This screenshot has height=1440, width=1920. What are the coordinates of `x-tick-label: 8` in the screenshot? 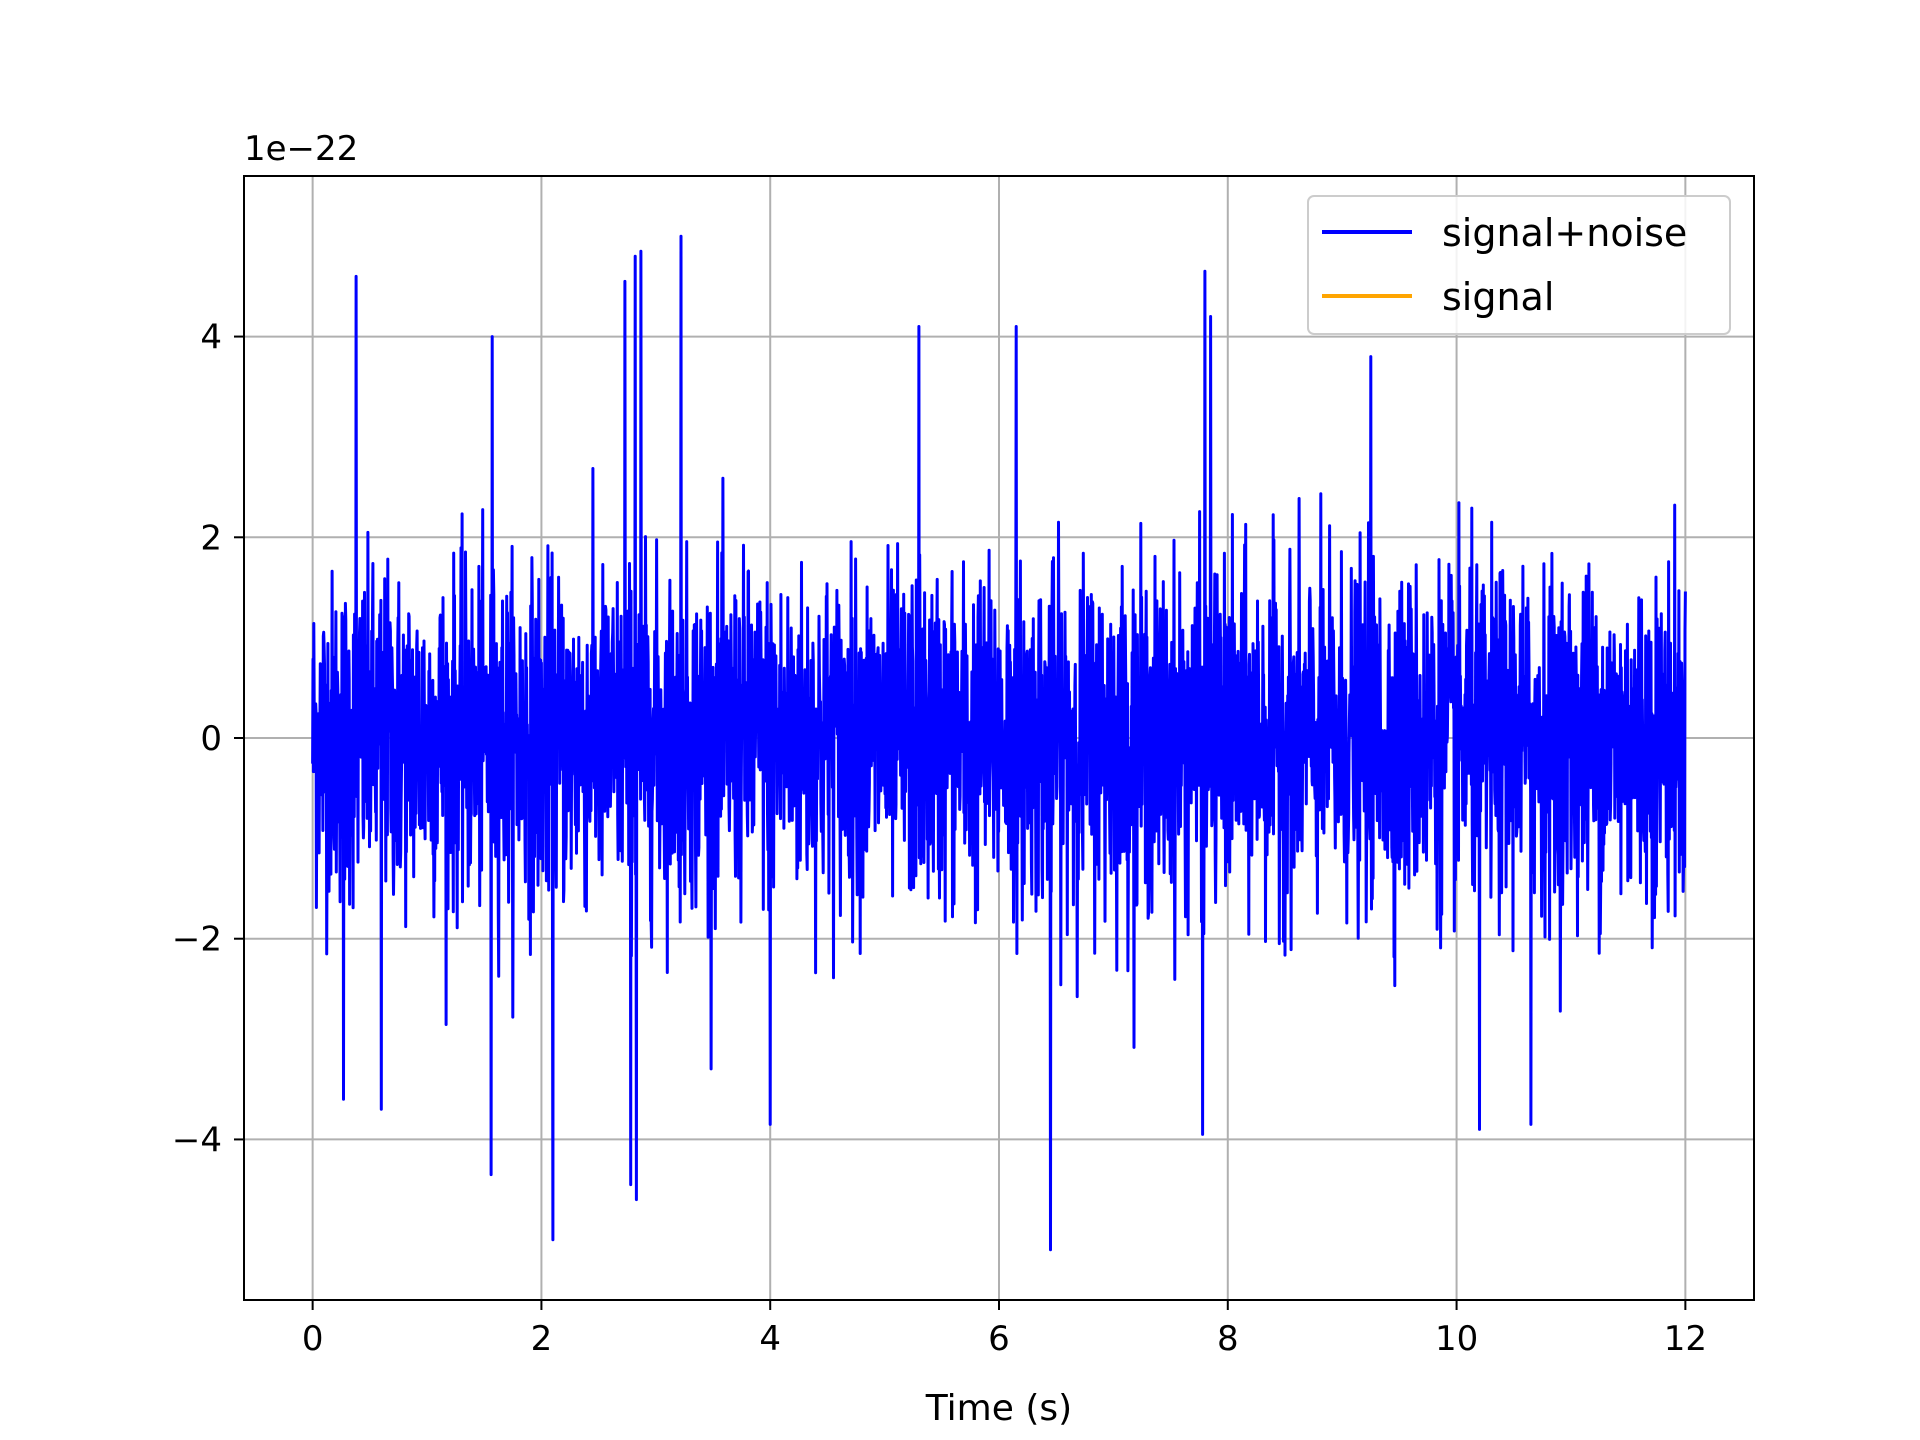 It's located at (1228, 1339).